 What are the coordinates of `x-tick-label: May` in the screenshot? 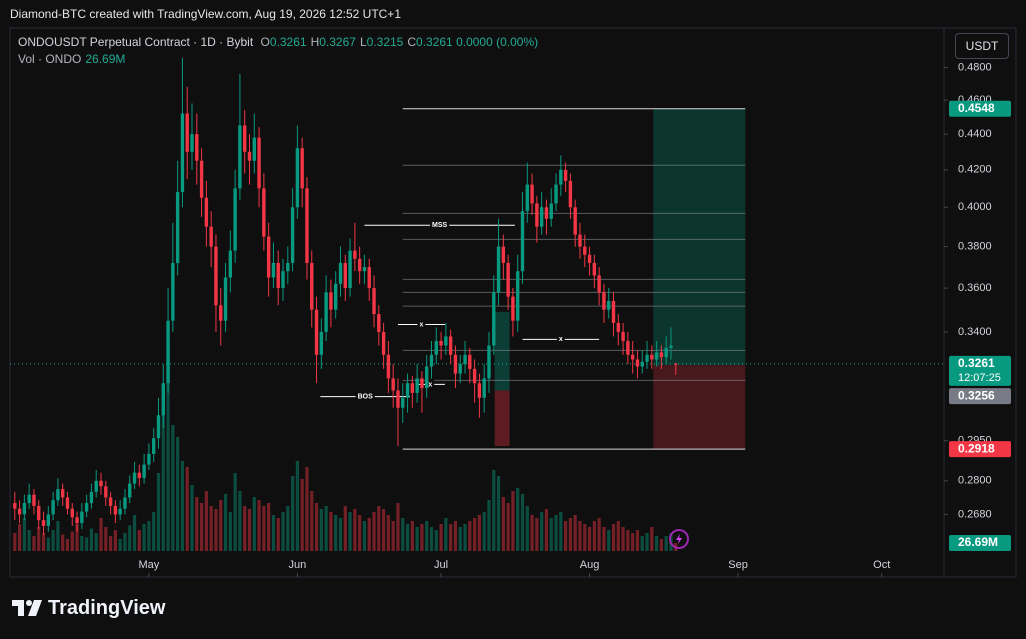 It's located at (149, 565).